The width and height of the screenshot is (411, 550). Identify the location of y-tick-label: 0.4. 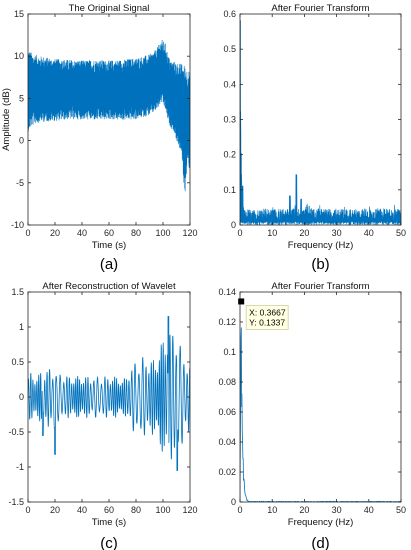
(229, 84).